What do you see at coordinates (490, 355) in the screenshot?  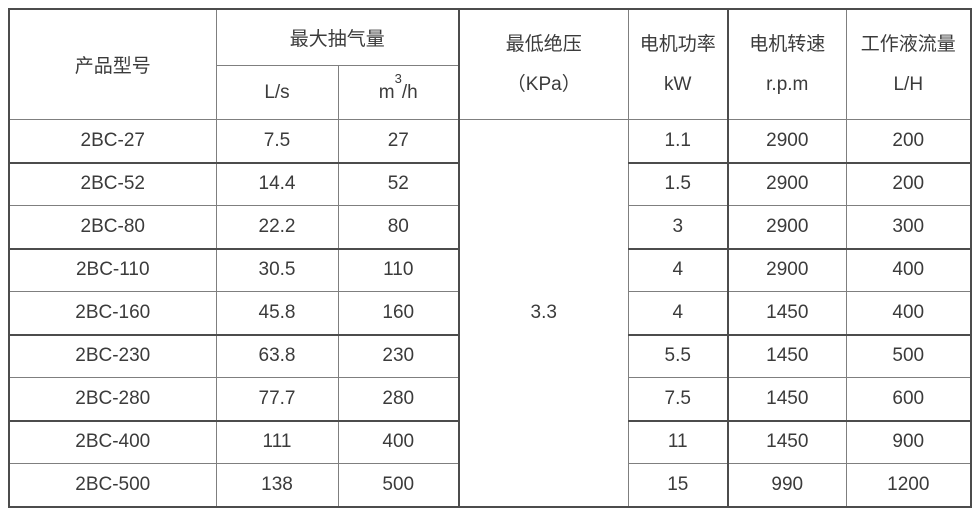 I see `table-row: 2BC-230 63.8 230 5.5 1450 500` at bounding box center [490, 355].